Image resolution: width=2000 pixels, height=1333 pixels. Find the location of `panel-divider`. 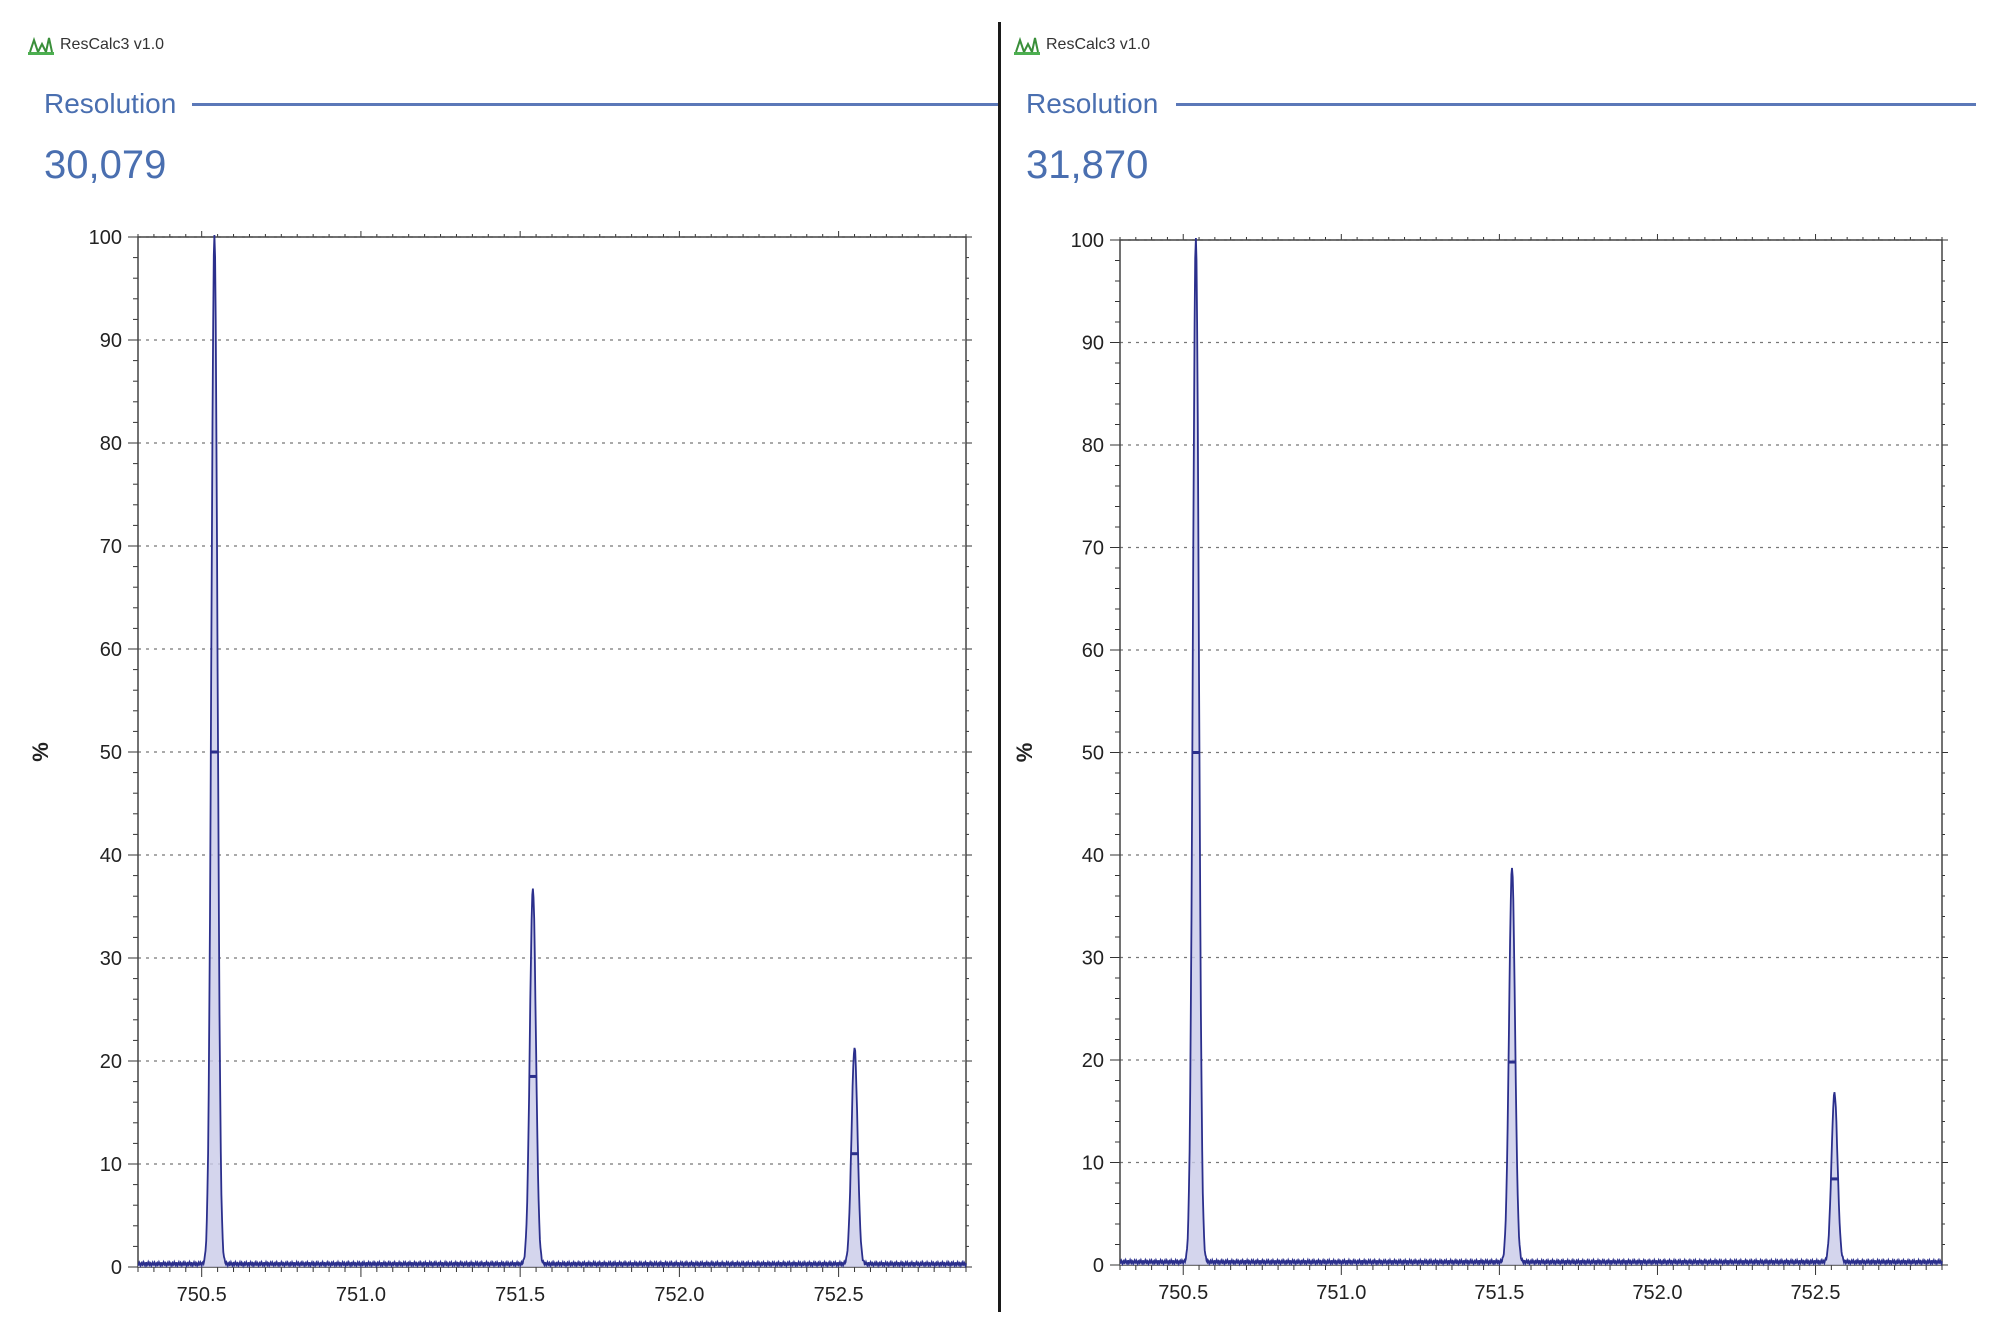

panel-divider is located at coordinates (999, 667).